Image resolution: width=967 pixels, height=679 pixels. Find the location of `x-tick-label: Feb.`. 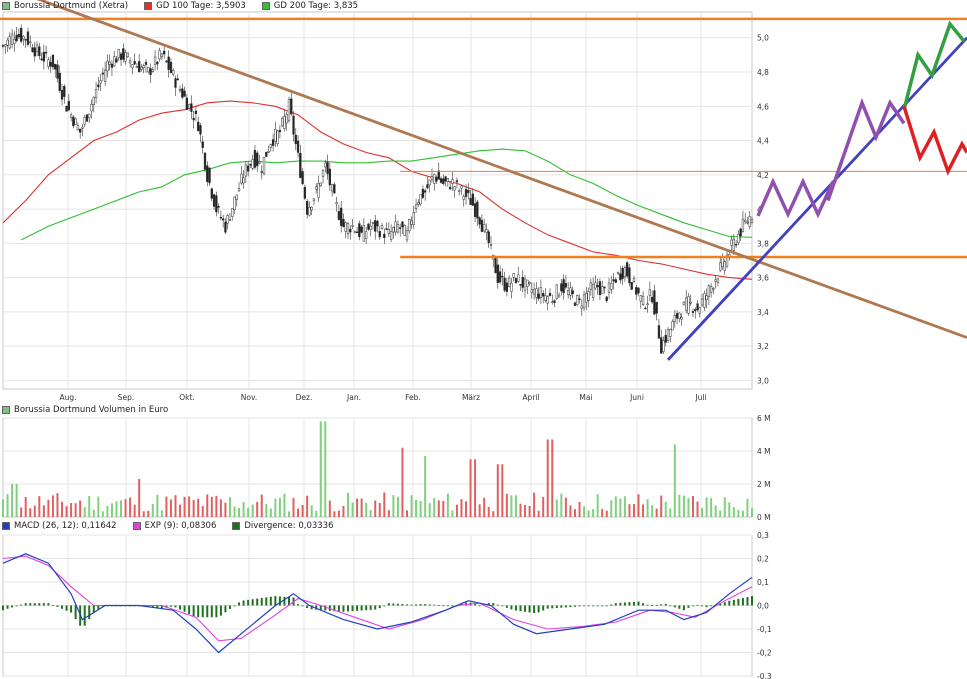

x-tick-label: Feb. is located at coordinates (413, 397).